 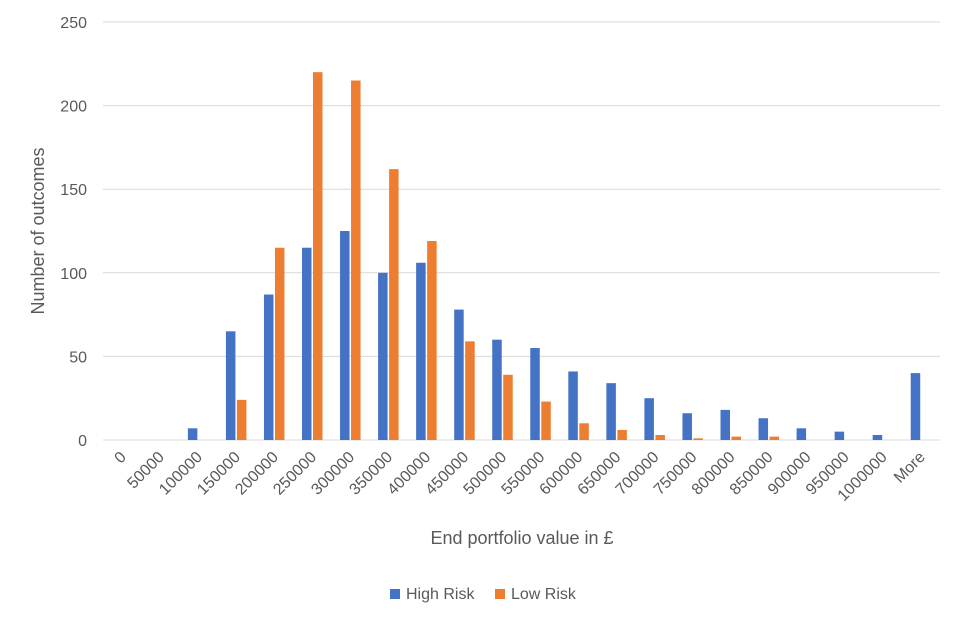 What do you see at coordinates (483, 594) in the screenshot?
I see `legend: High Risk Low Risk` at bounding box center [483, 594].